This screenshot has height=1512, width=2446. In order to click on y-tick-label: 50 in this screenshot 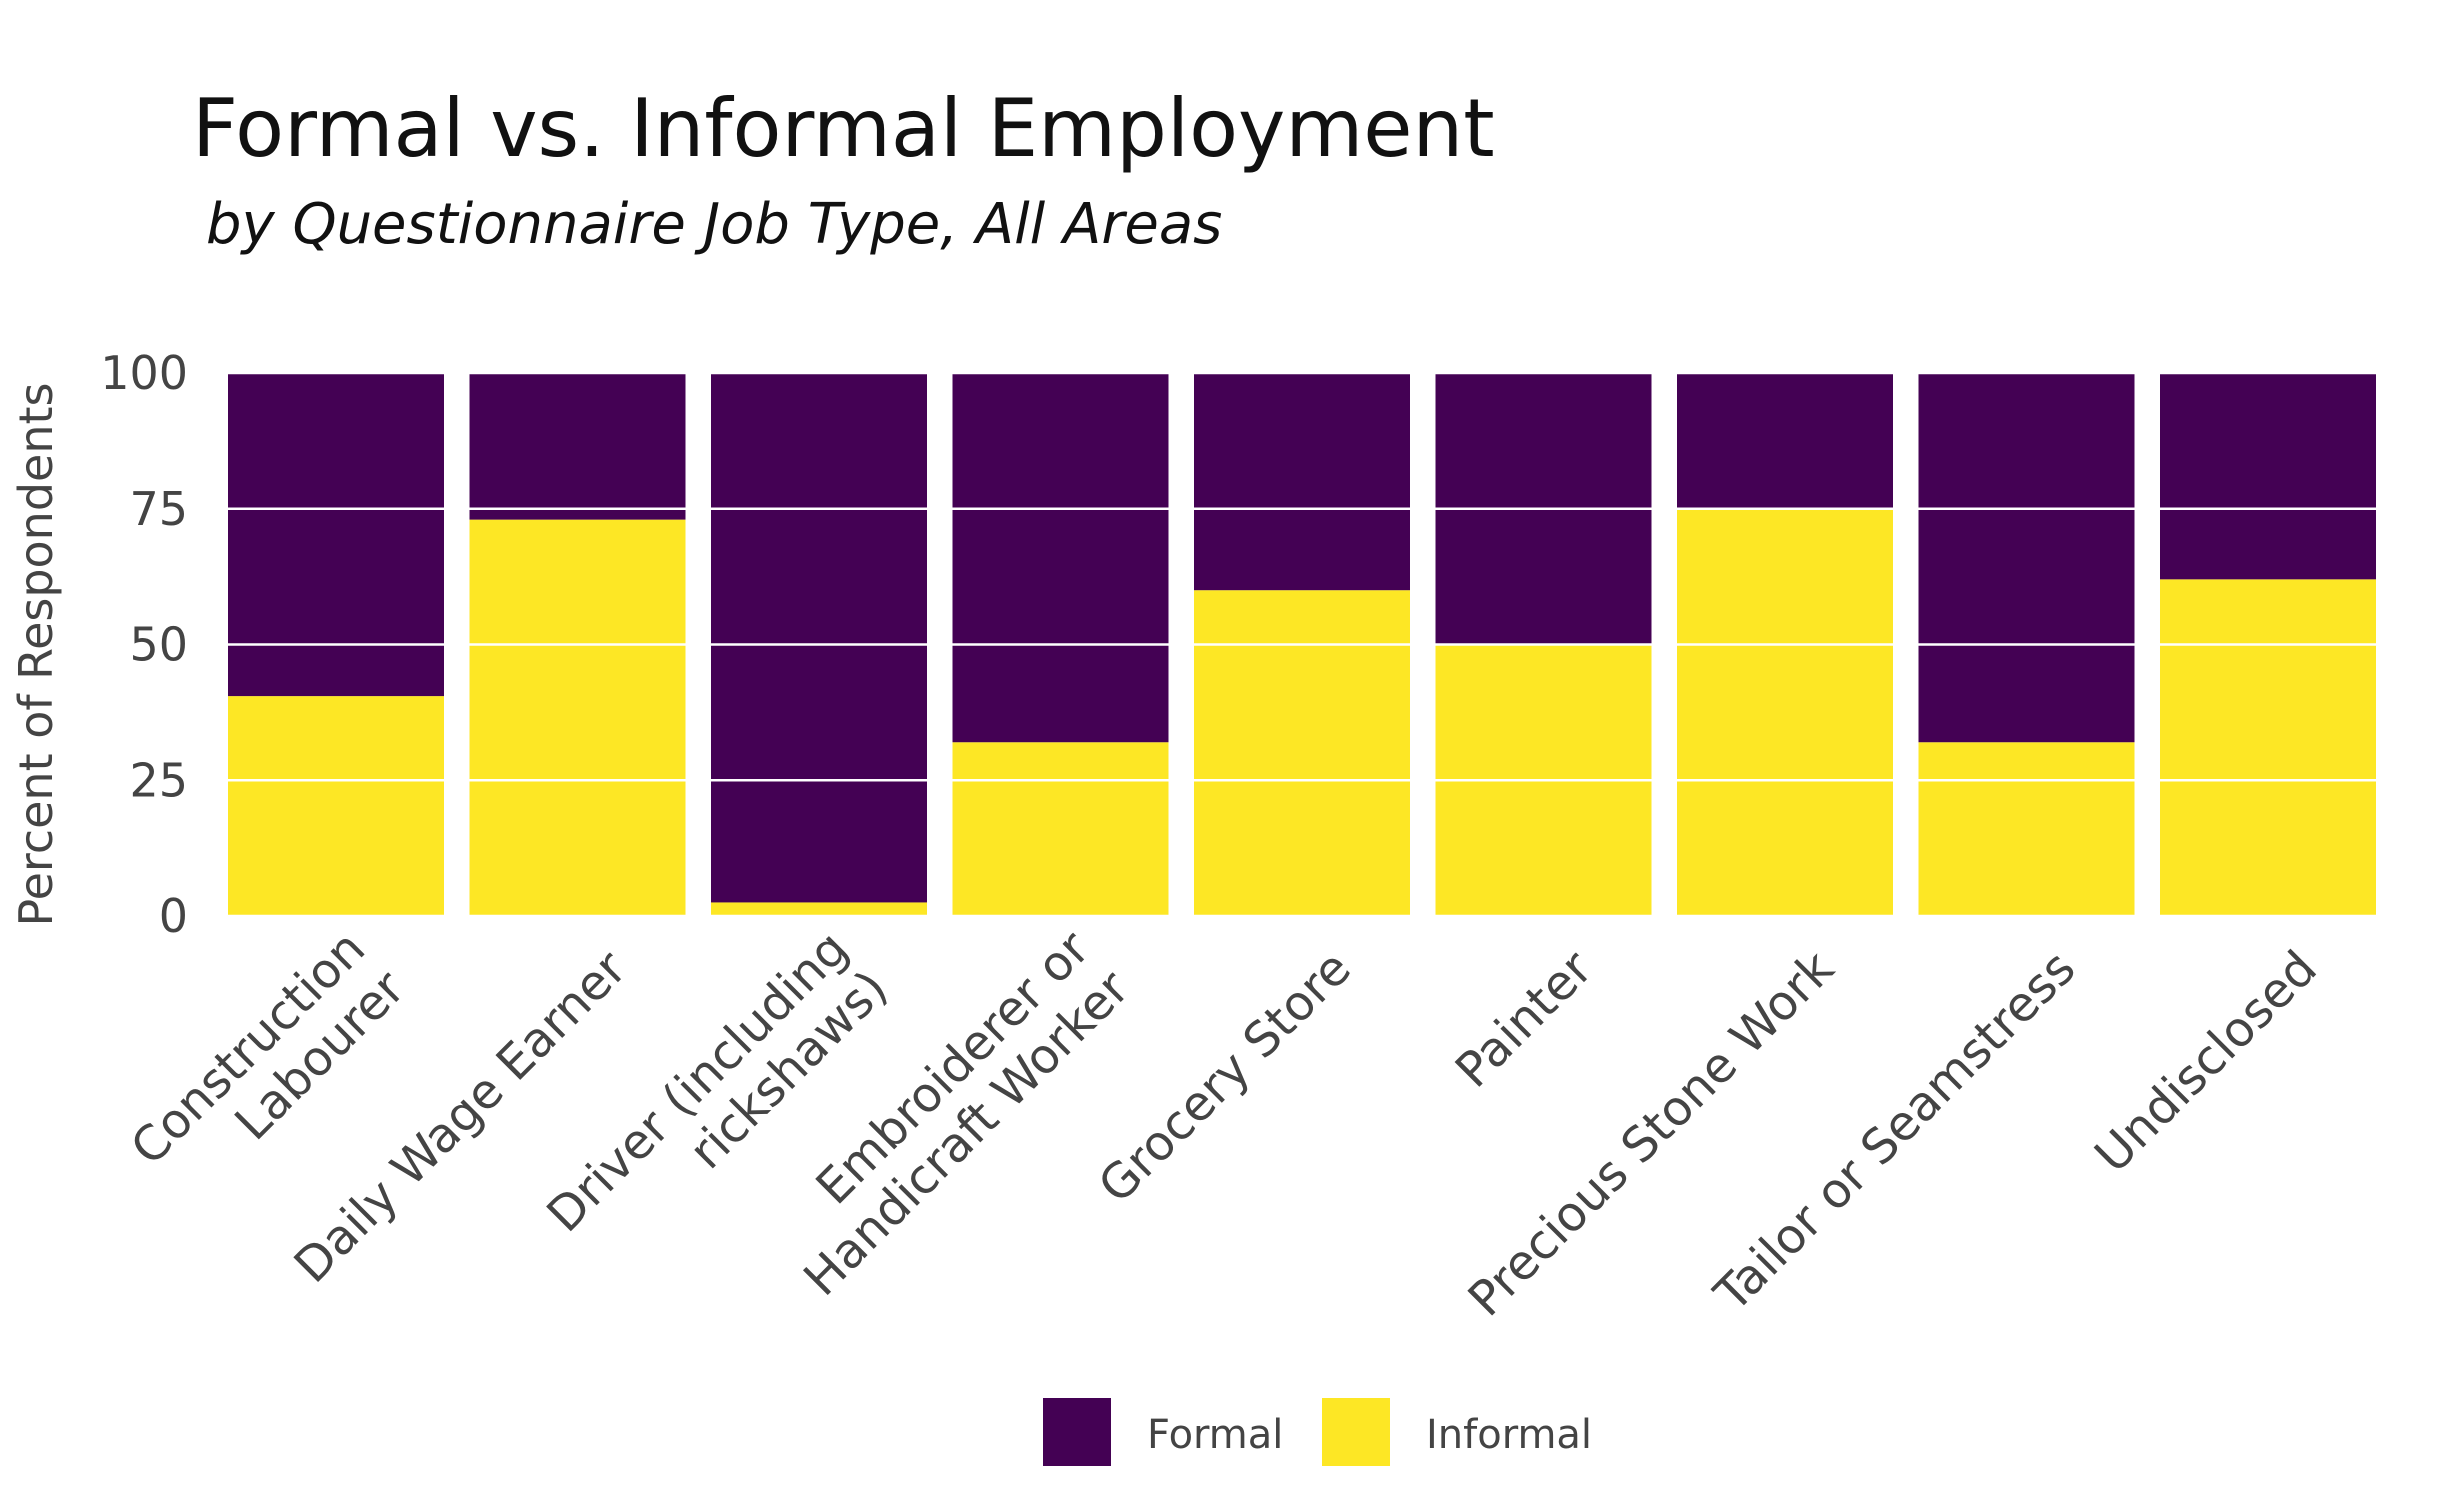, I will do `click(158, 645)`.